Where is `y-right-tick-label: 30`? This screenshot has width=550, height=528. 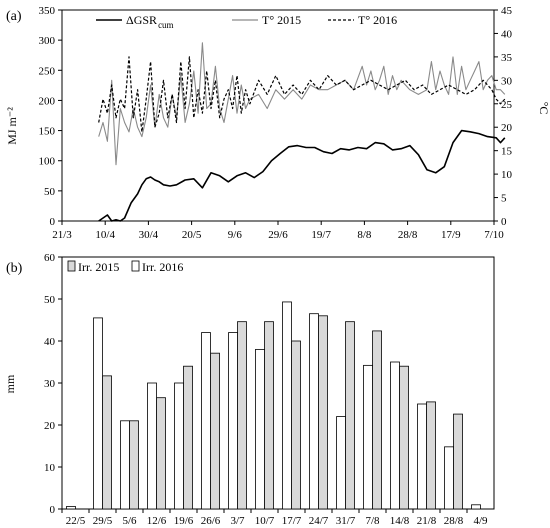
y-right-tick-label: 30 is located at coordinates (507, 81).